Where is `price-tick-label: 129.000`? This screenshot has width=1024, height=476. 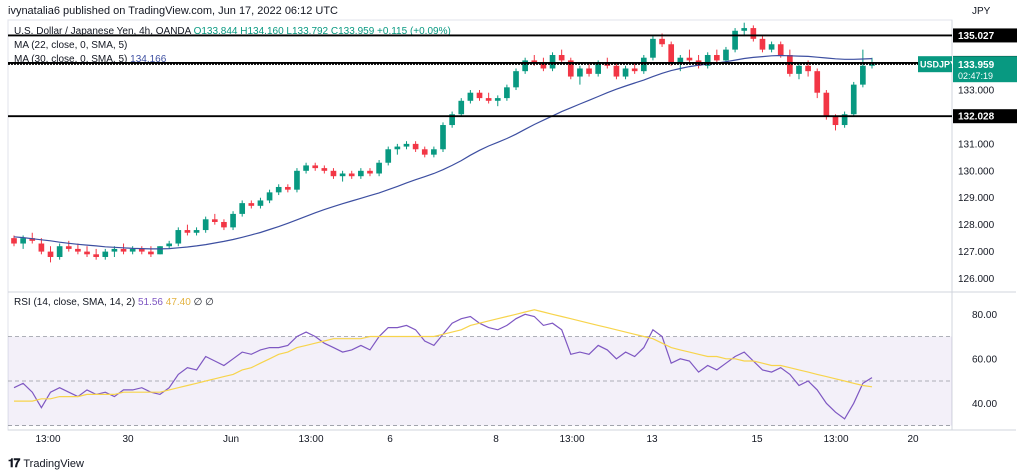
price-tick-label: 129.000 is located at coordinates (976, 198).